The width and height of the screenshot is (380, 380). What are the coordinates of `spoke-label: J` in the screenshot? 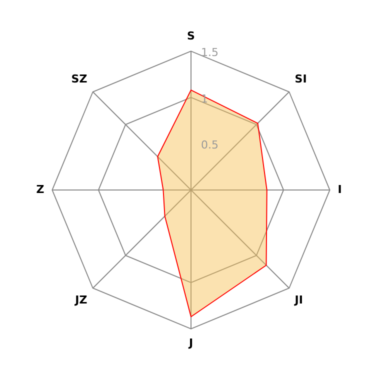 It's located at (191, 343).